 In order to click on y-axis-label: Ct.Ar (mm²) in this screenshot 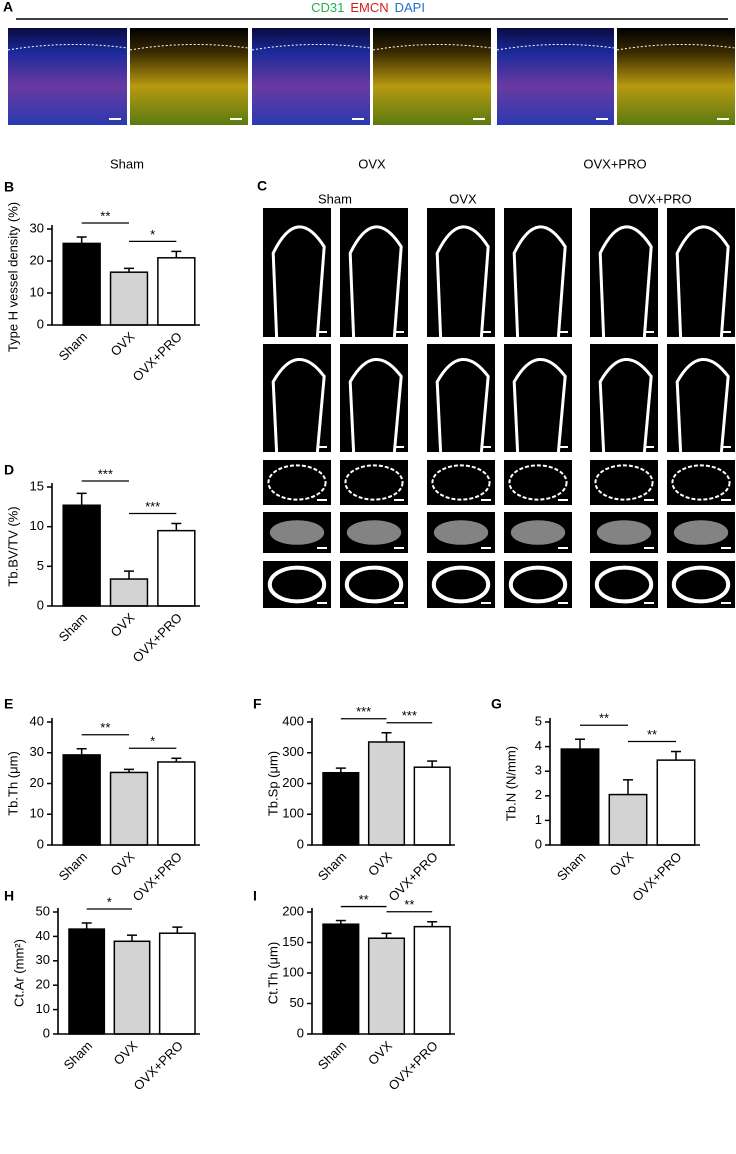, I will do `click(18, 973)`.